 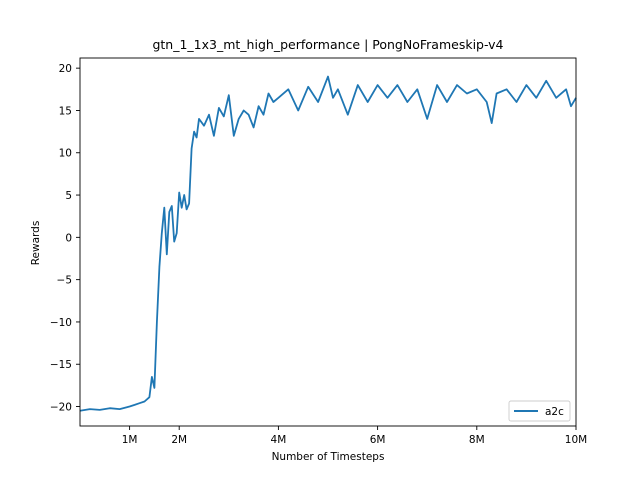 I want to click on x-tick-label: 4M, so click(x=279, y=440).